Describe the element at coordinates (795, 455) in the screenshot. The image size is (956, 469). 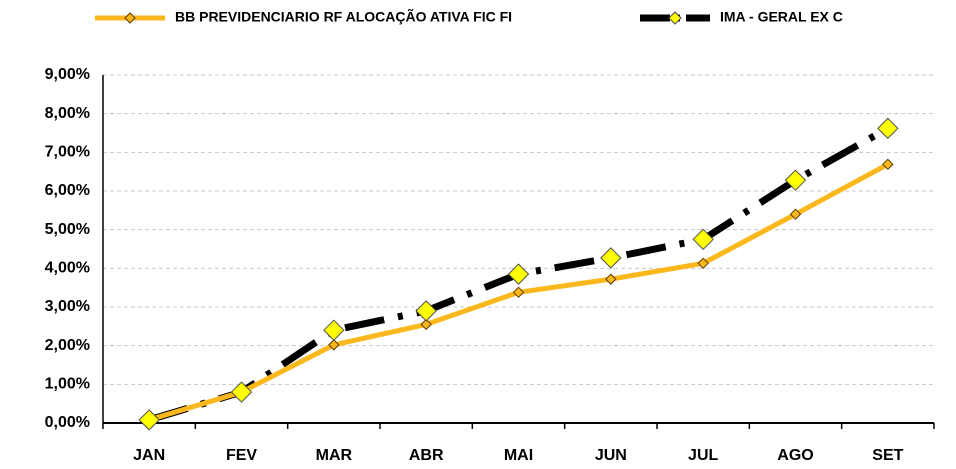
I see `x-tick-label: AGO` at that location.